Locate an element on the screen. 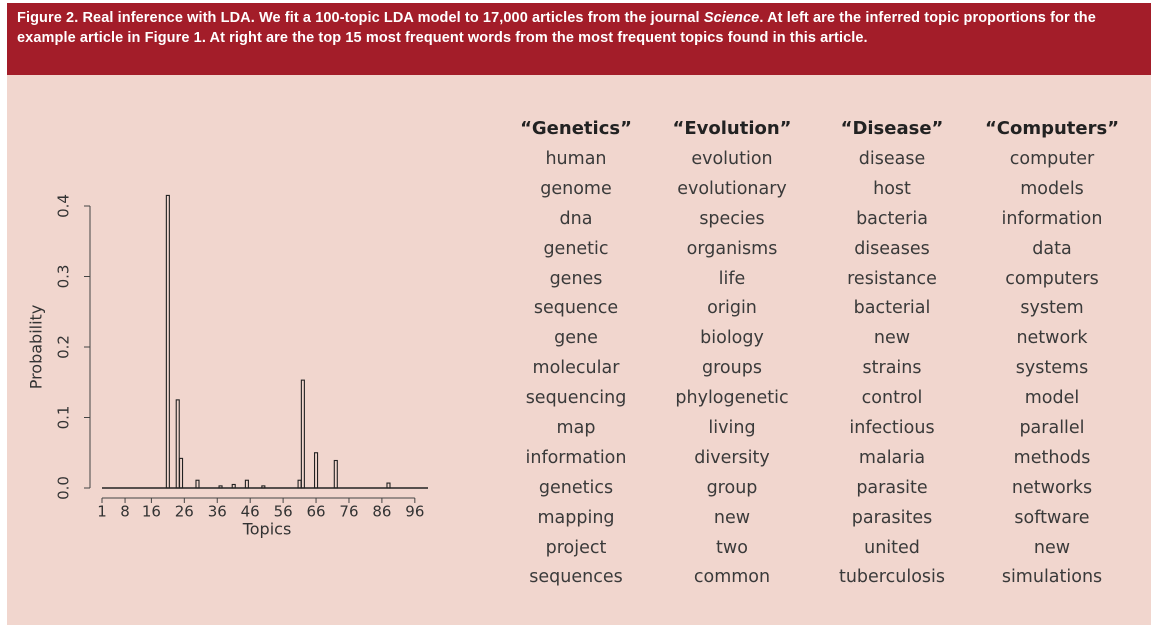 The width and height of the screenshot is (1157, 630). topic-word: living is located at coordinates (732, 428).